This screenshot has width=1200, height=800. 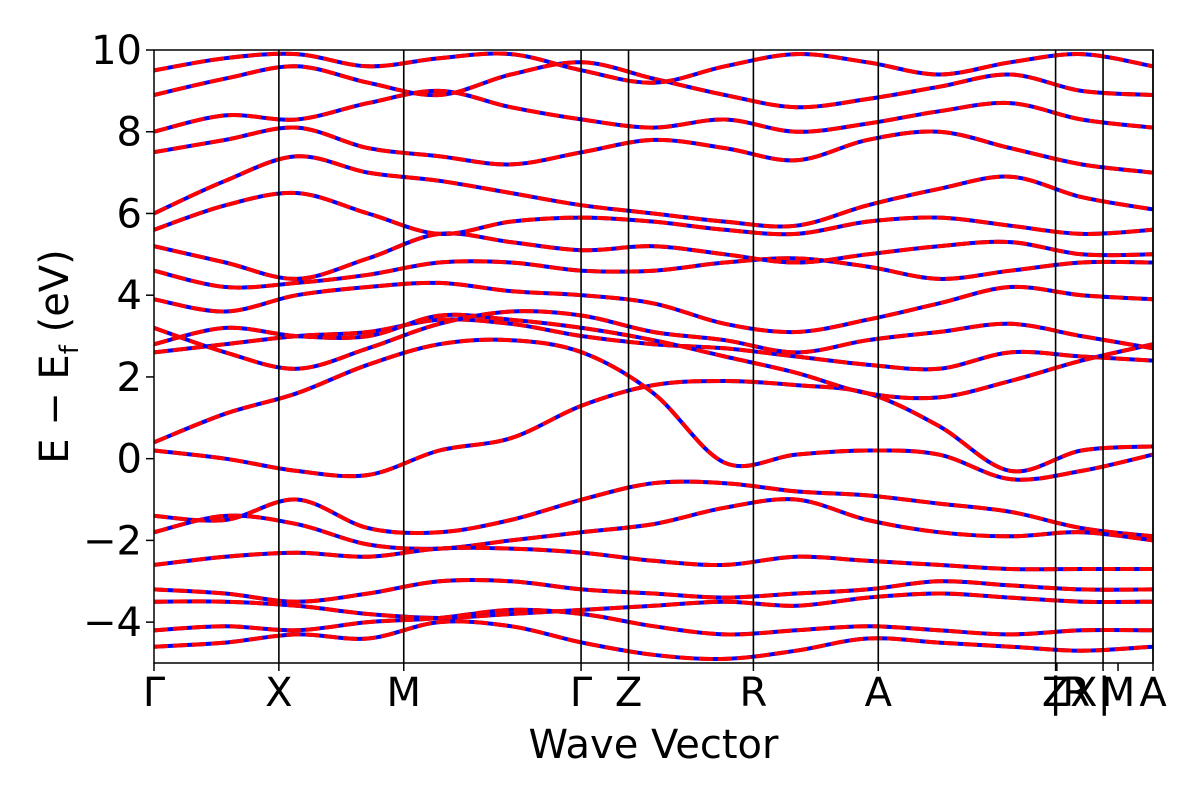 I want to click on band-line-7-solid, so click(x=653, y=622).